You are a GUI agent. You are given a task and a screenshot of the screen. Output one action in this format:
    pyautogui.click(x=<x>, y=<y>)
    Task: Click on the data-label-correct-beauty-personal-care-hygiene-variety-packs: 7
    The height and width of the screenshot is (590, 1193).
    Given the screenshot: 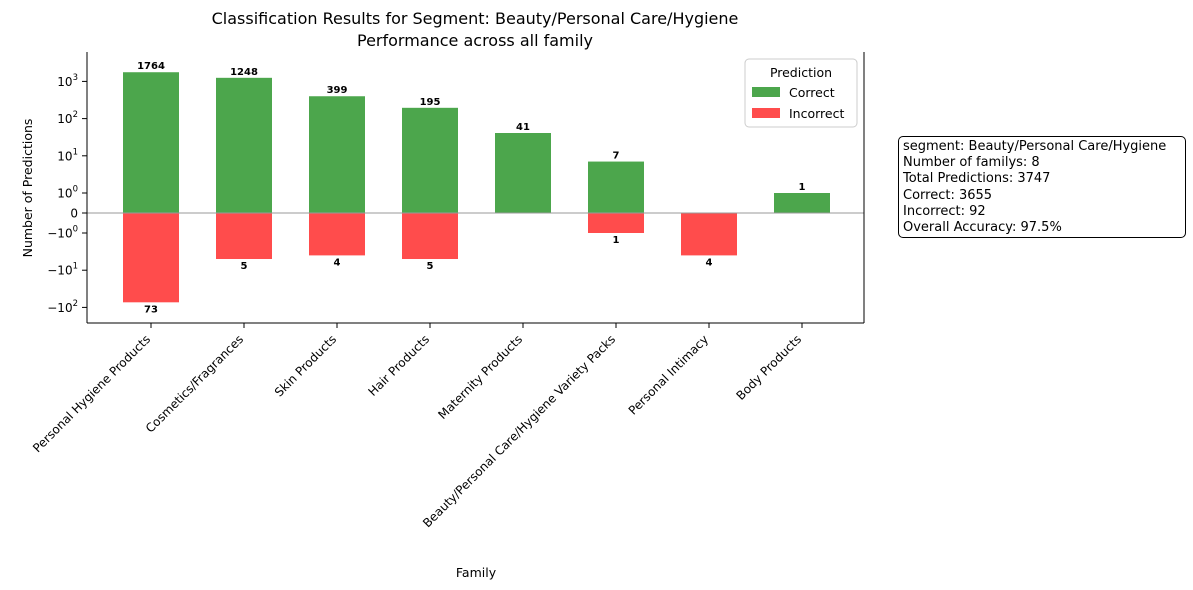 What is the action you would take?
    pyautogui.click(x=616, y=156)
    